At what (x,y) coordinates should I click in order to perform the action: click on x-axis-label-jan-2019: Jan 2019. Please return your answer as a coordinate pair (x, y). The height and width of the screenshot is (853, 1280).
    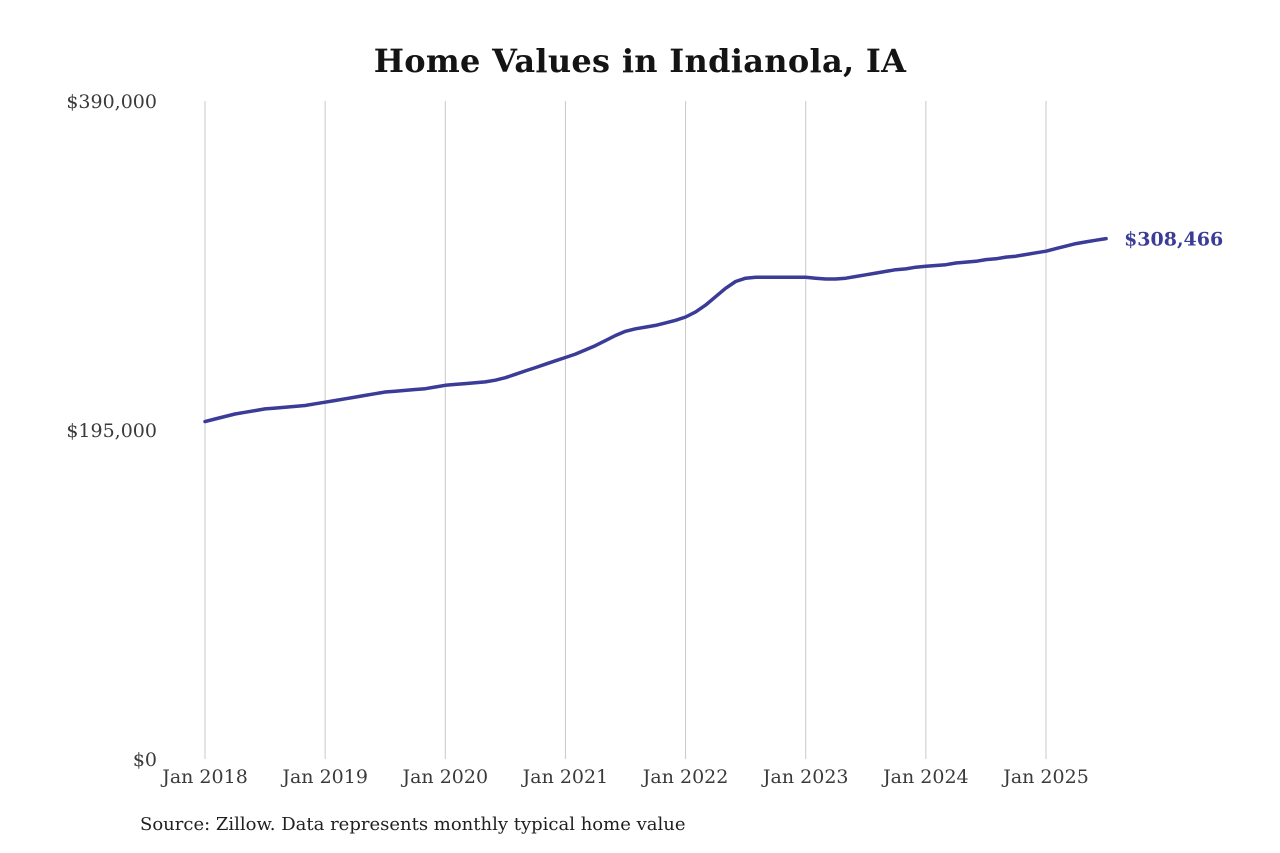
    Looking at the image, I should click on (324, 777).